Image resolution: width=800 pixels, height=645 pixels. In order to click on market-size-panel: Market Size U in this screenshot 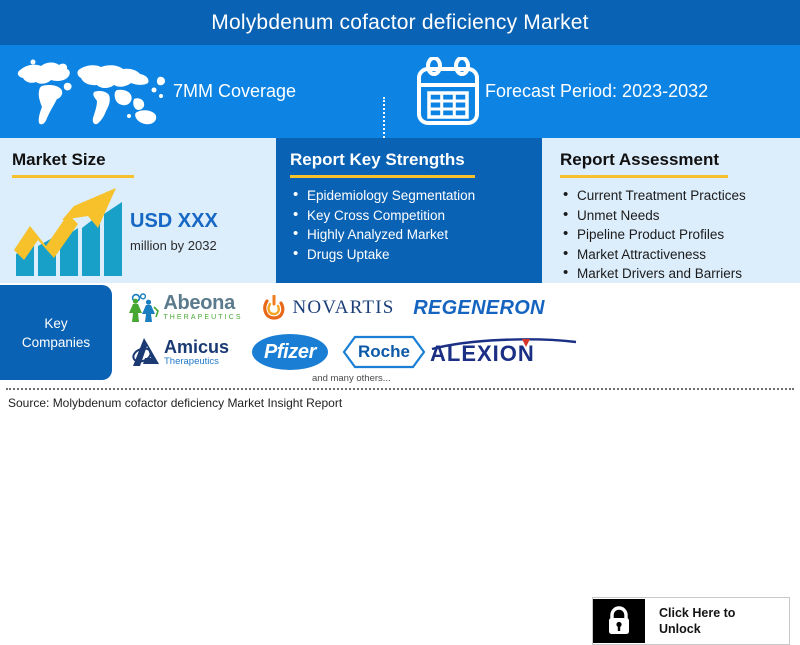, I will do `click(134, 210)`.